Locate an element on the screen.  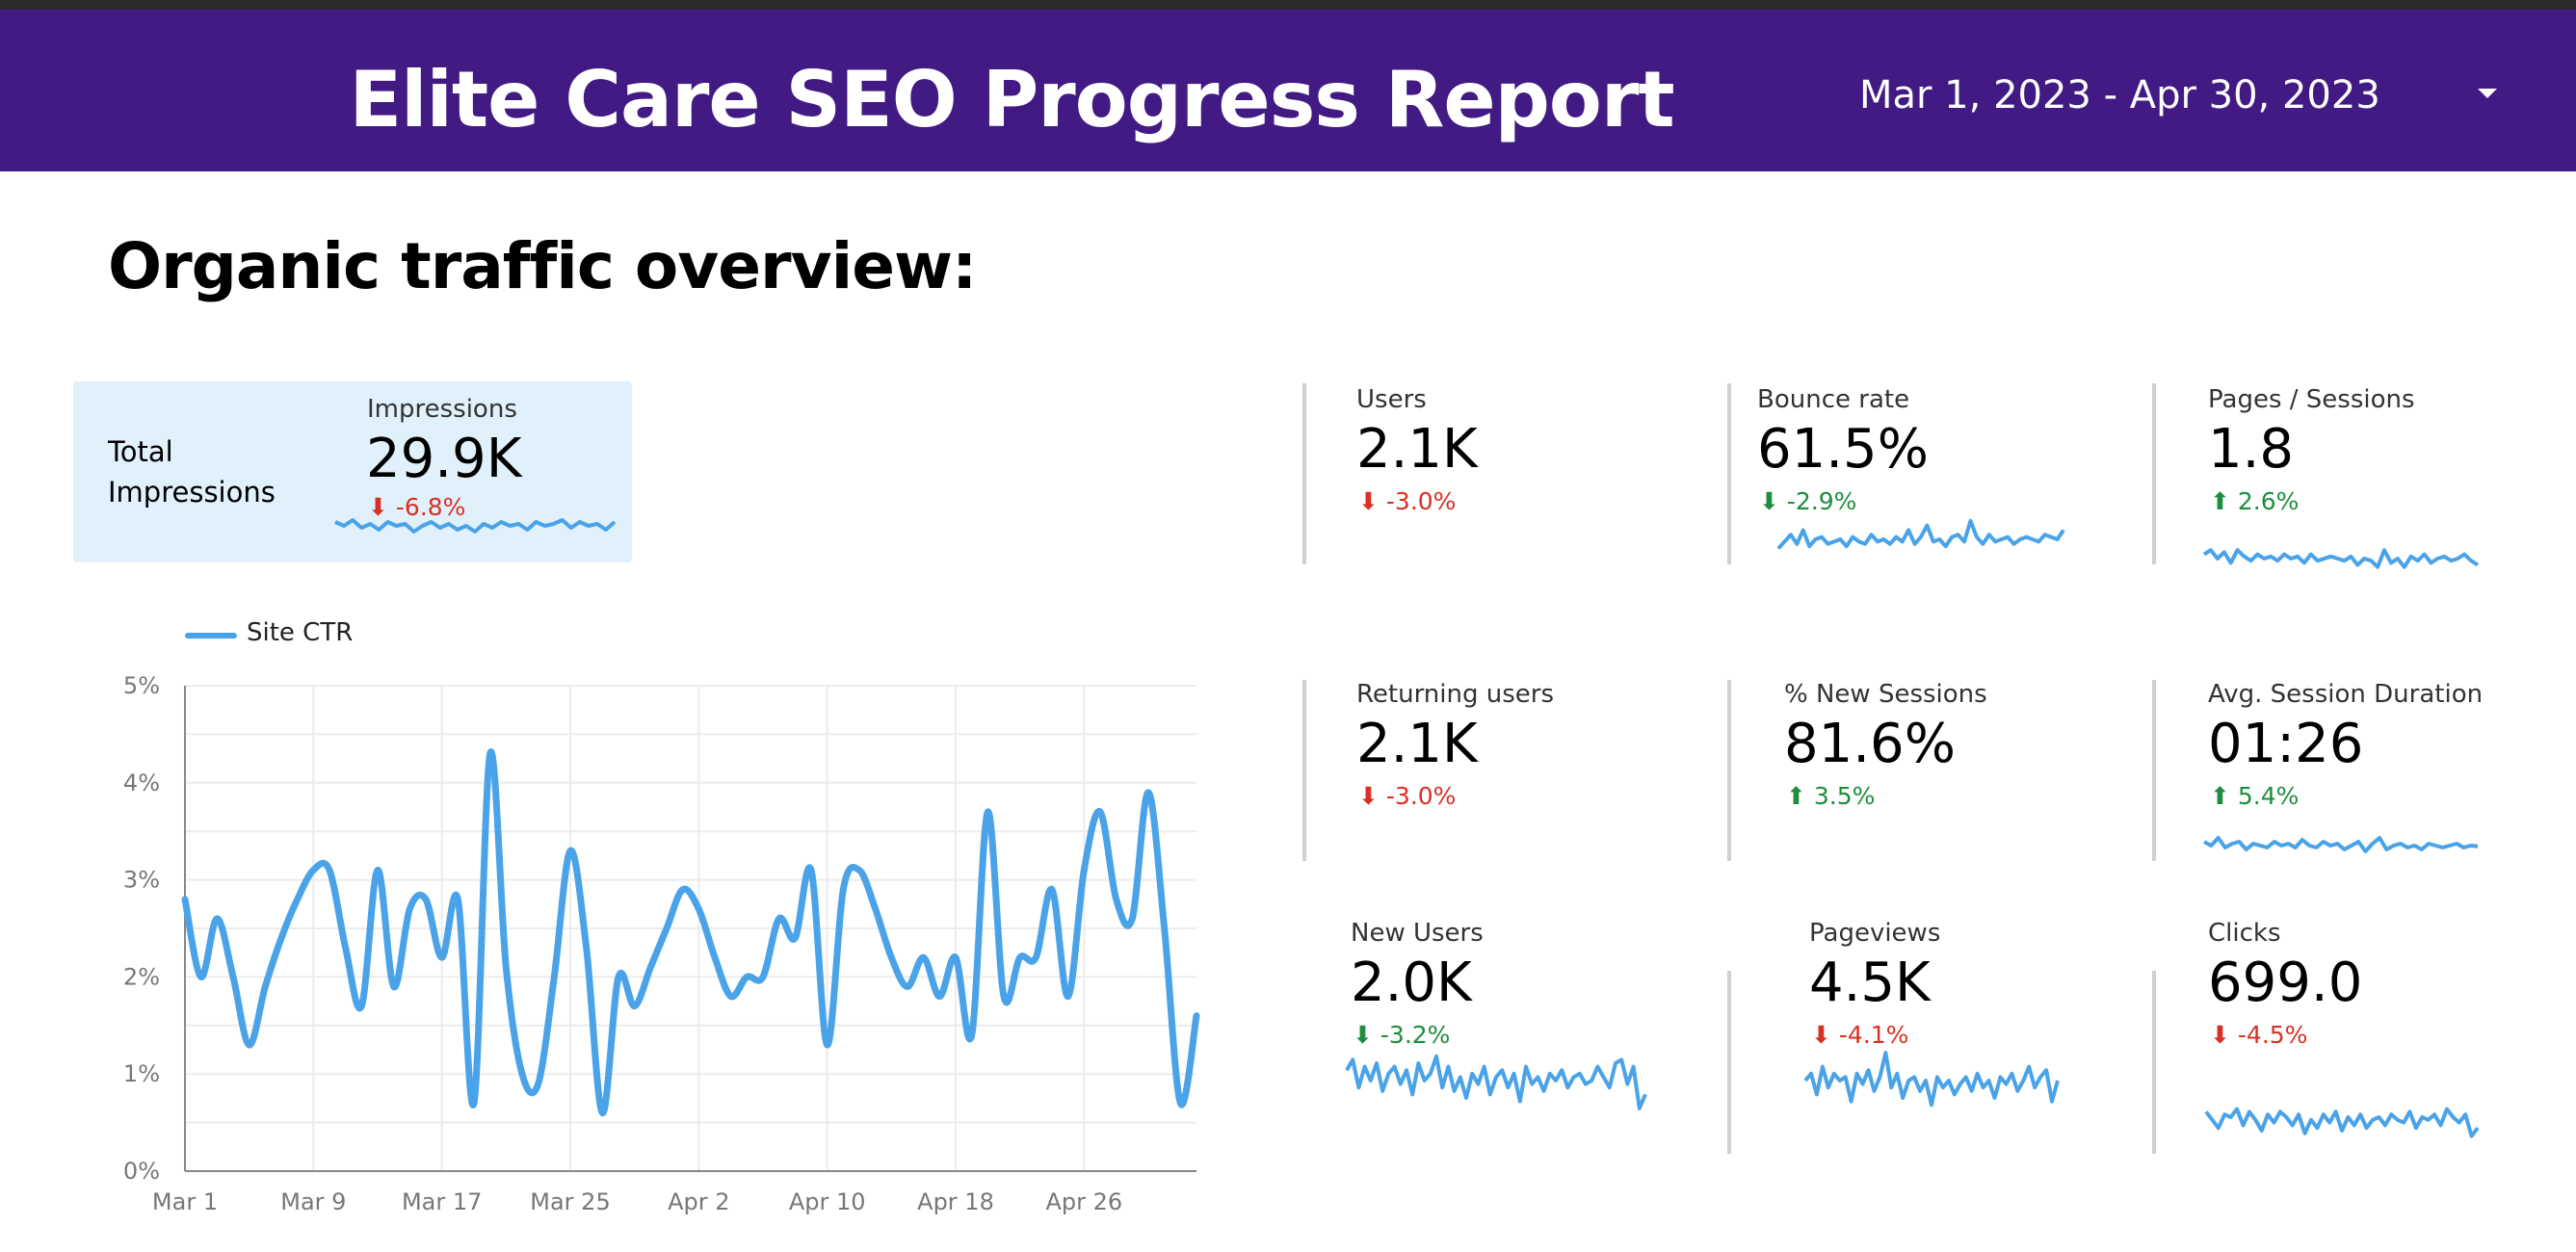
caret-down-icon is located at coordinates (2487, 93).